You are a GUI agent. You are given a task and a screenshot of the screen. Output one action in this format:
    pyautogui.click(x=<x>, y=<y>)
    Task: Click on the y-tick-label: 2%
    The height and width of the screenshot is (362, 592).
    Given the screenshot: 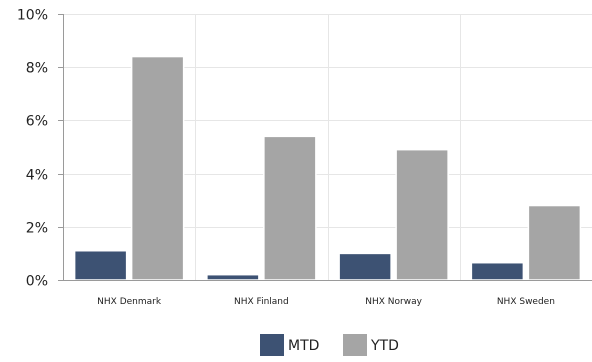 What is the action you would take?
    pyautogui.click(x=37, y=229)
    